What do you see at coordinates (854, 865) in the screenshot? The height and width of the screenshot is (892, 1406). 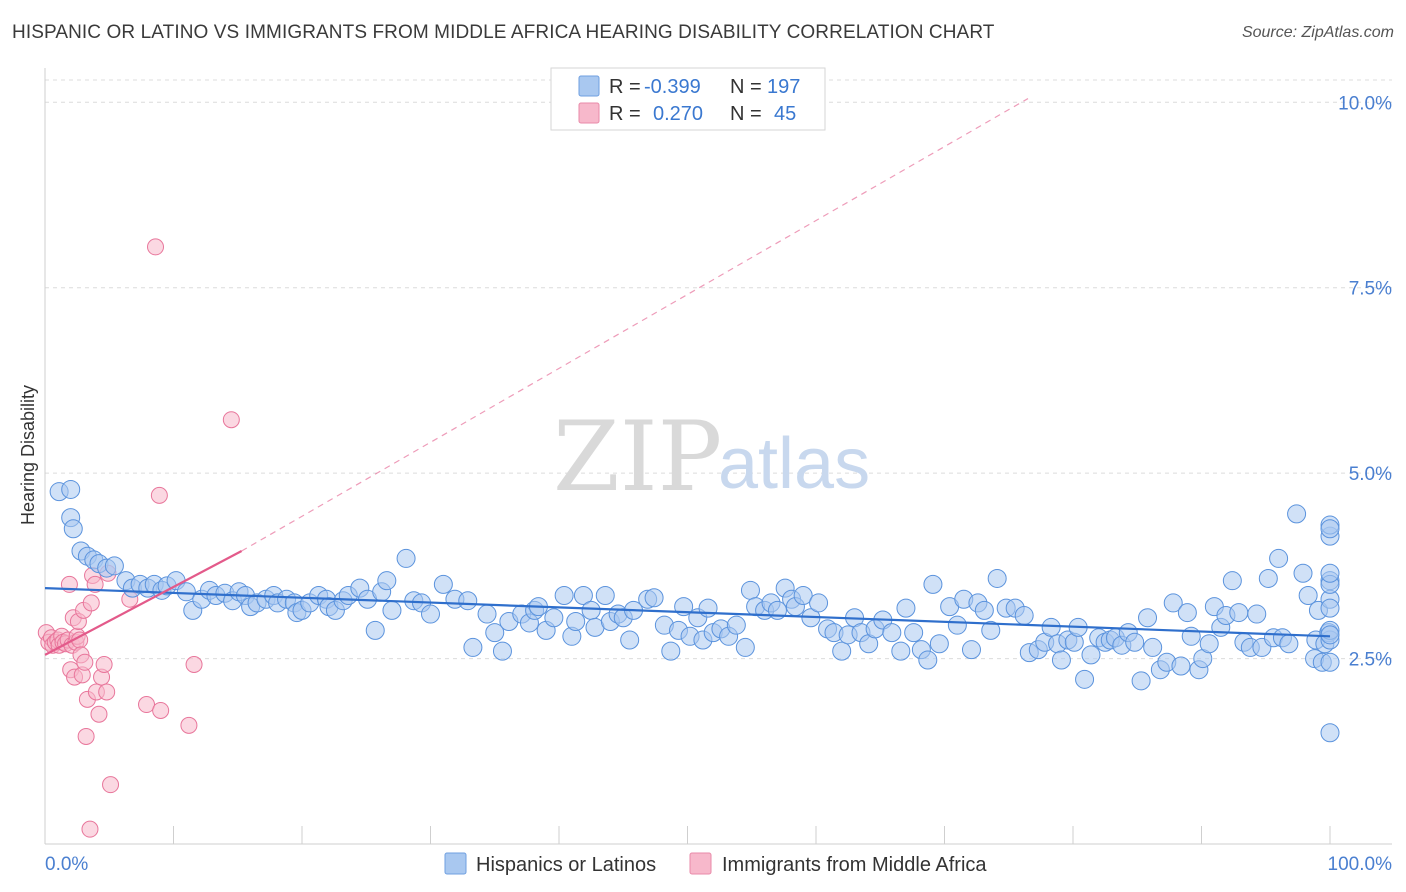 I see `bottom-legend-label-pink: Immigrants from Middle Africa` at bounding box center [854, 865].